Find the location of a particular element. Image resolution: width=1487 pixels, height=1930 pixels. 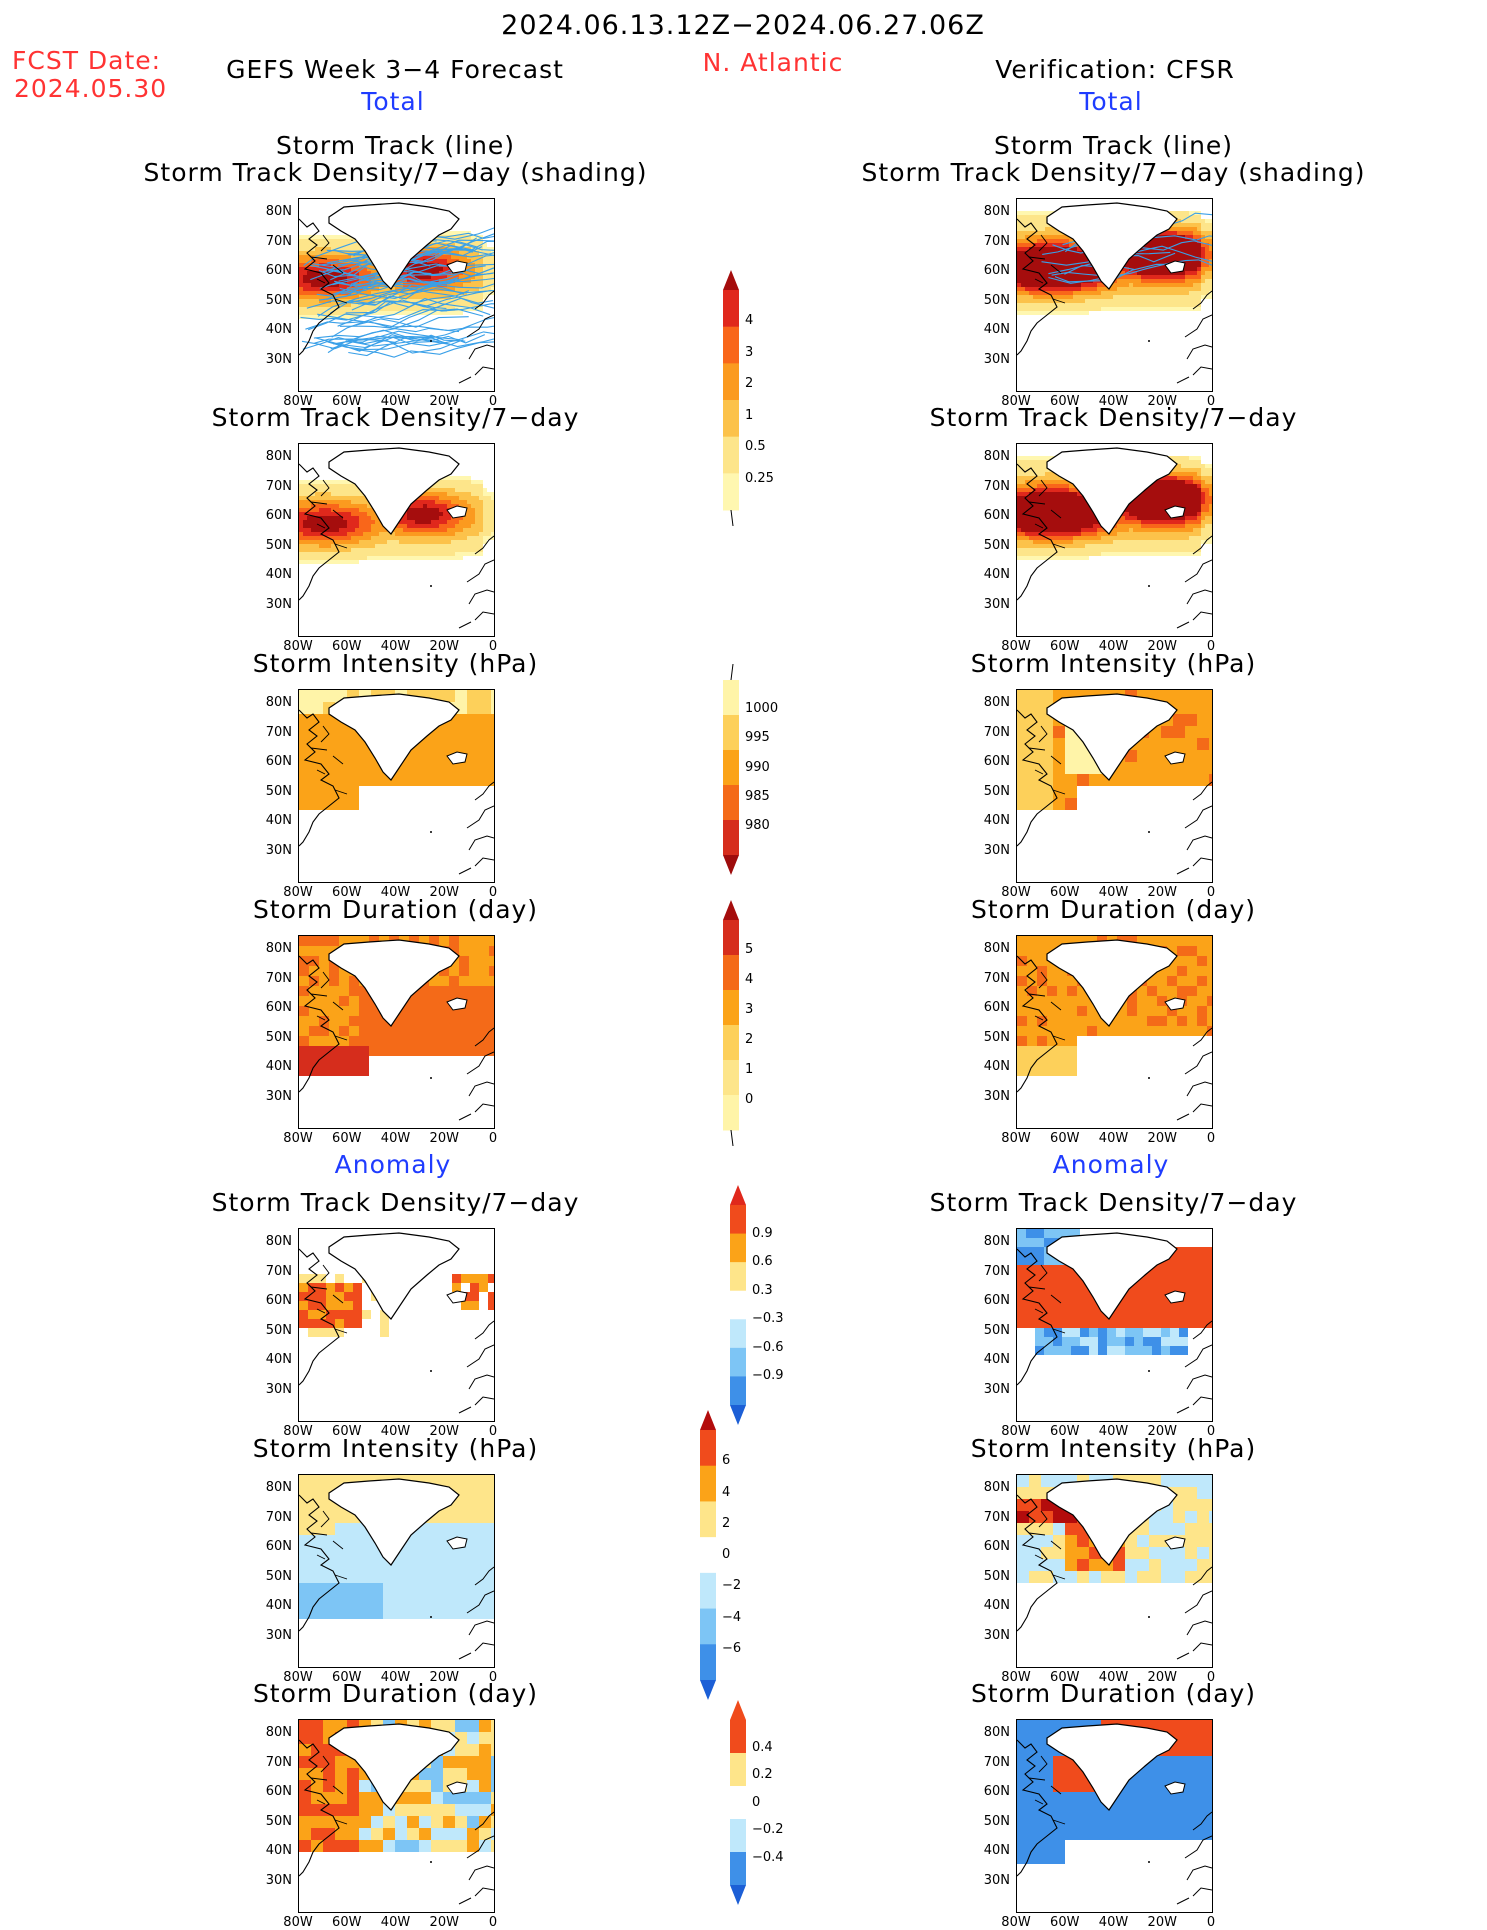

density-anom-colorbar-label: −0.9 is located at coordinates (768, 1376).